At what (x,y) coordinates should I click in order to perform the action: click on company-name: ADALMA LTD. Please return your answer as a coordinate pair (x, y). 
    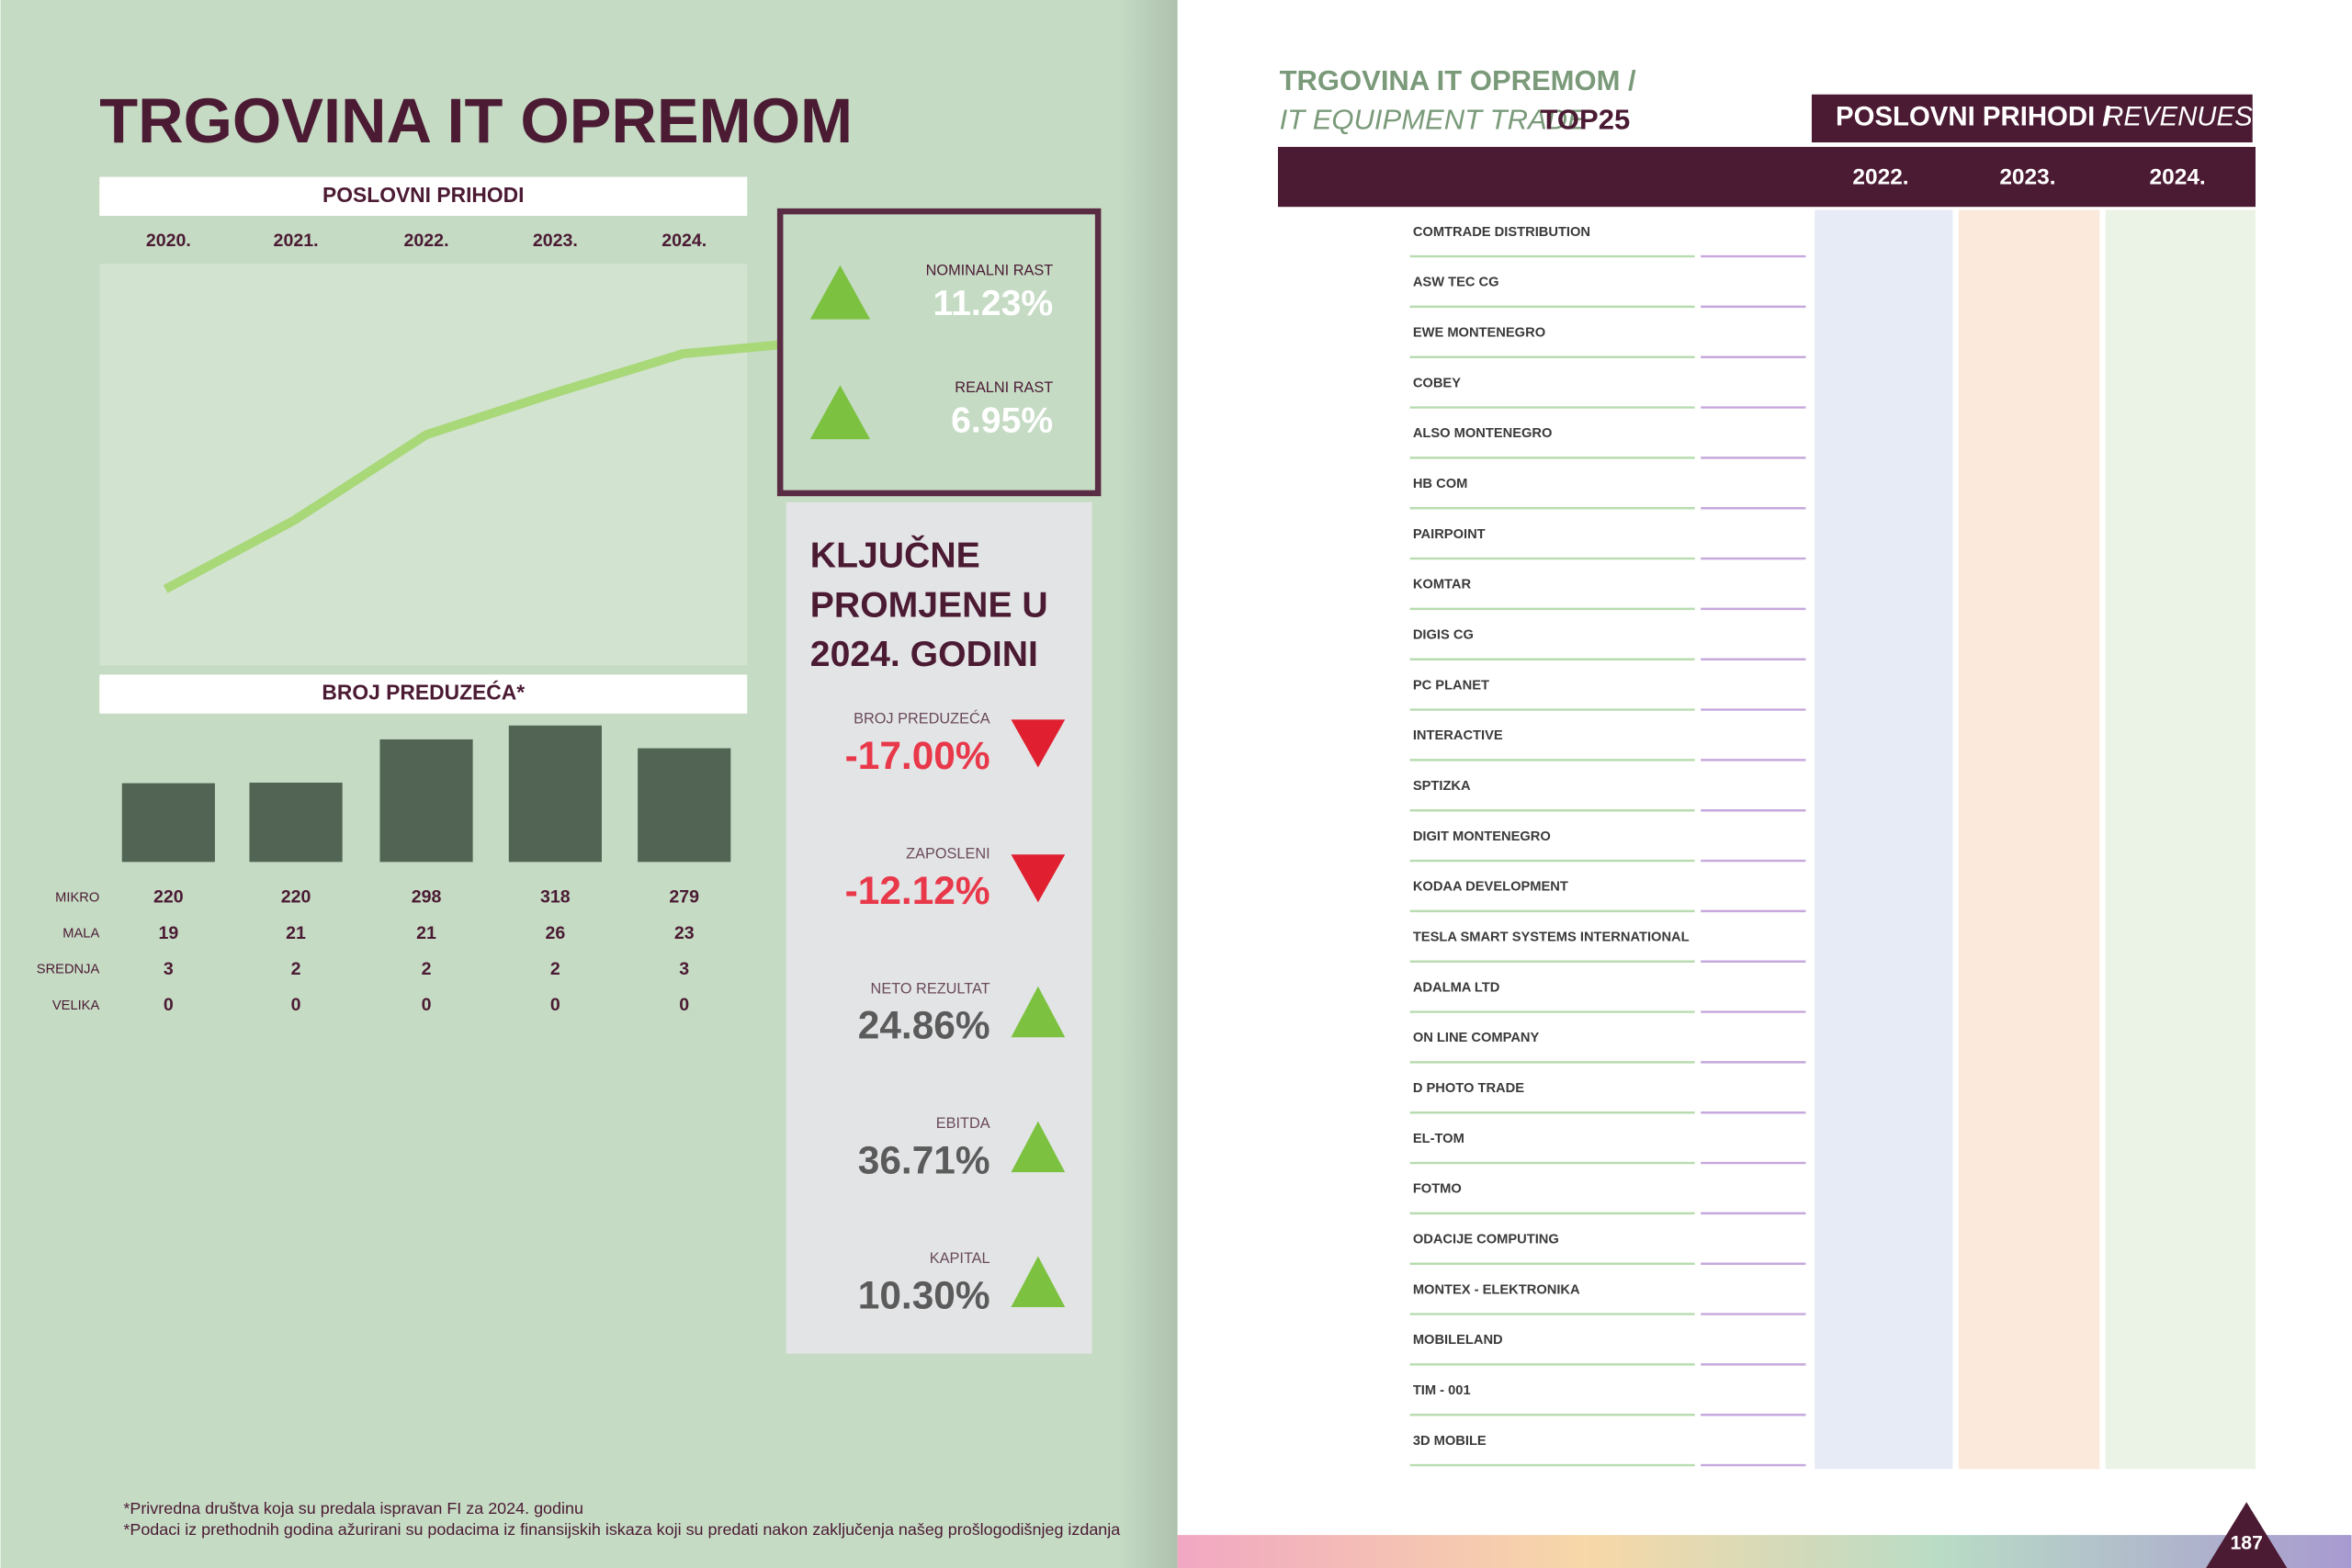
    Looking at the image, I should click on (1456, 988).